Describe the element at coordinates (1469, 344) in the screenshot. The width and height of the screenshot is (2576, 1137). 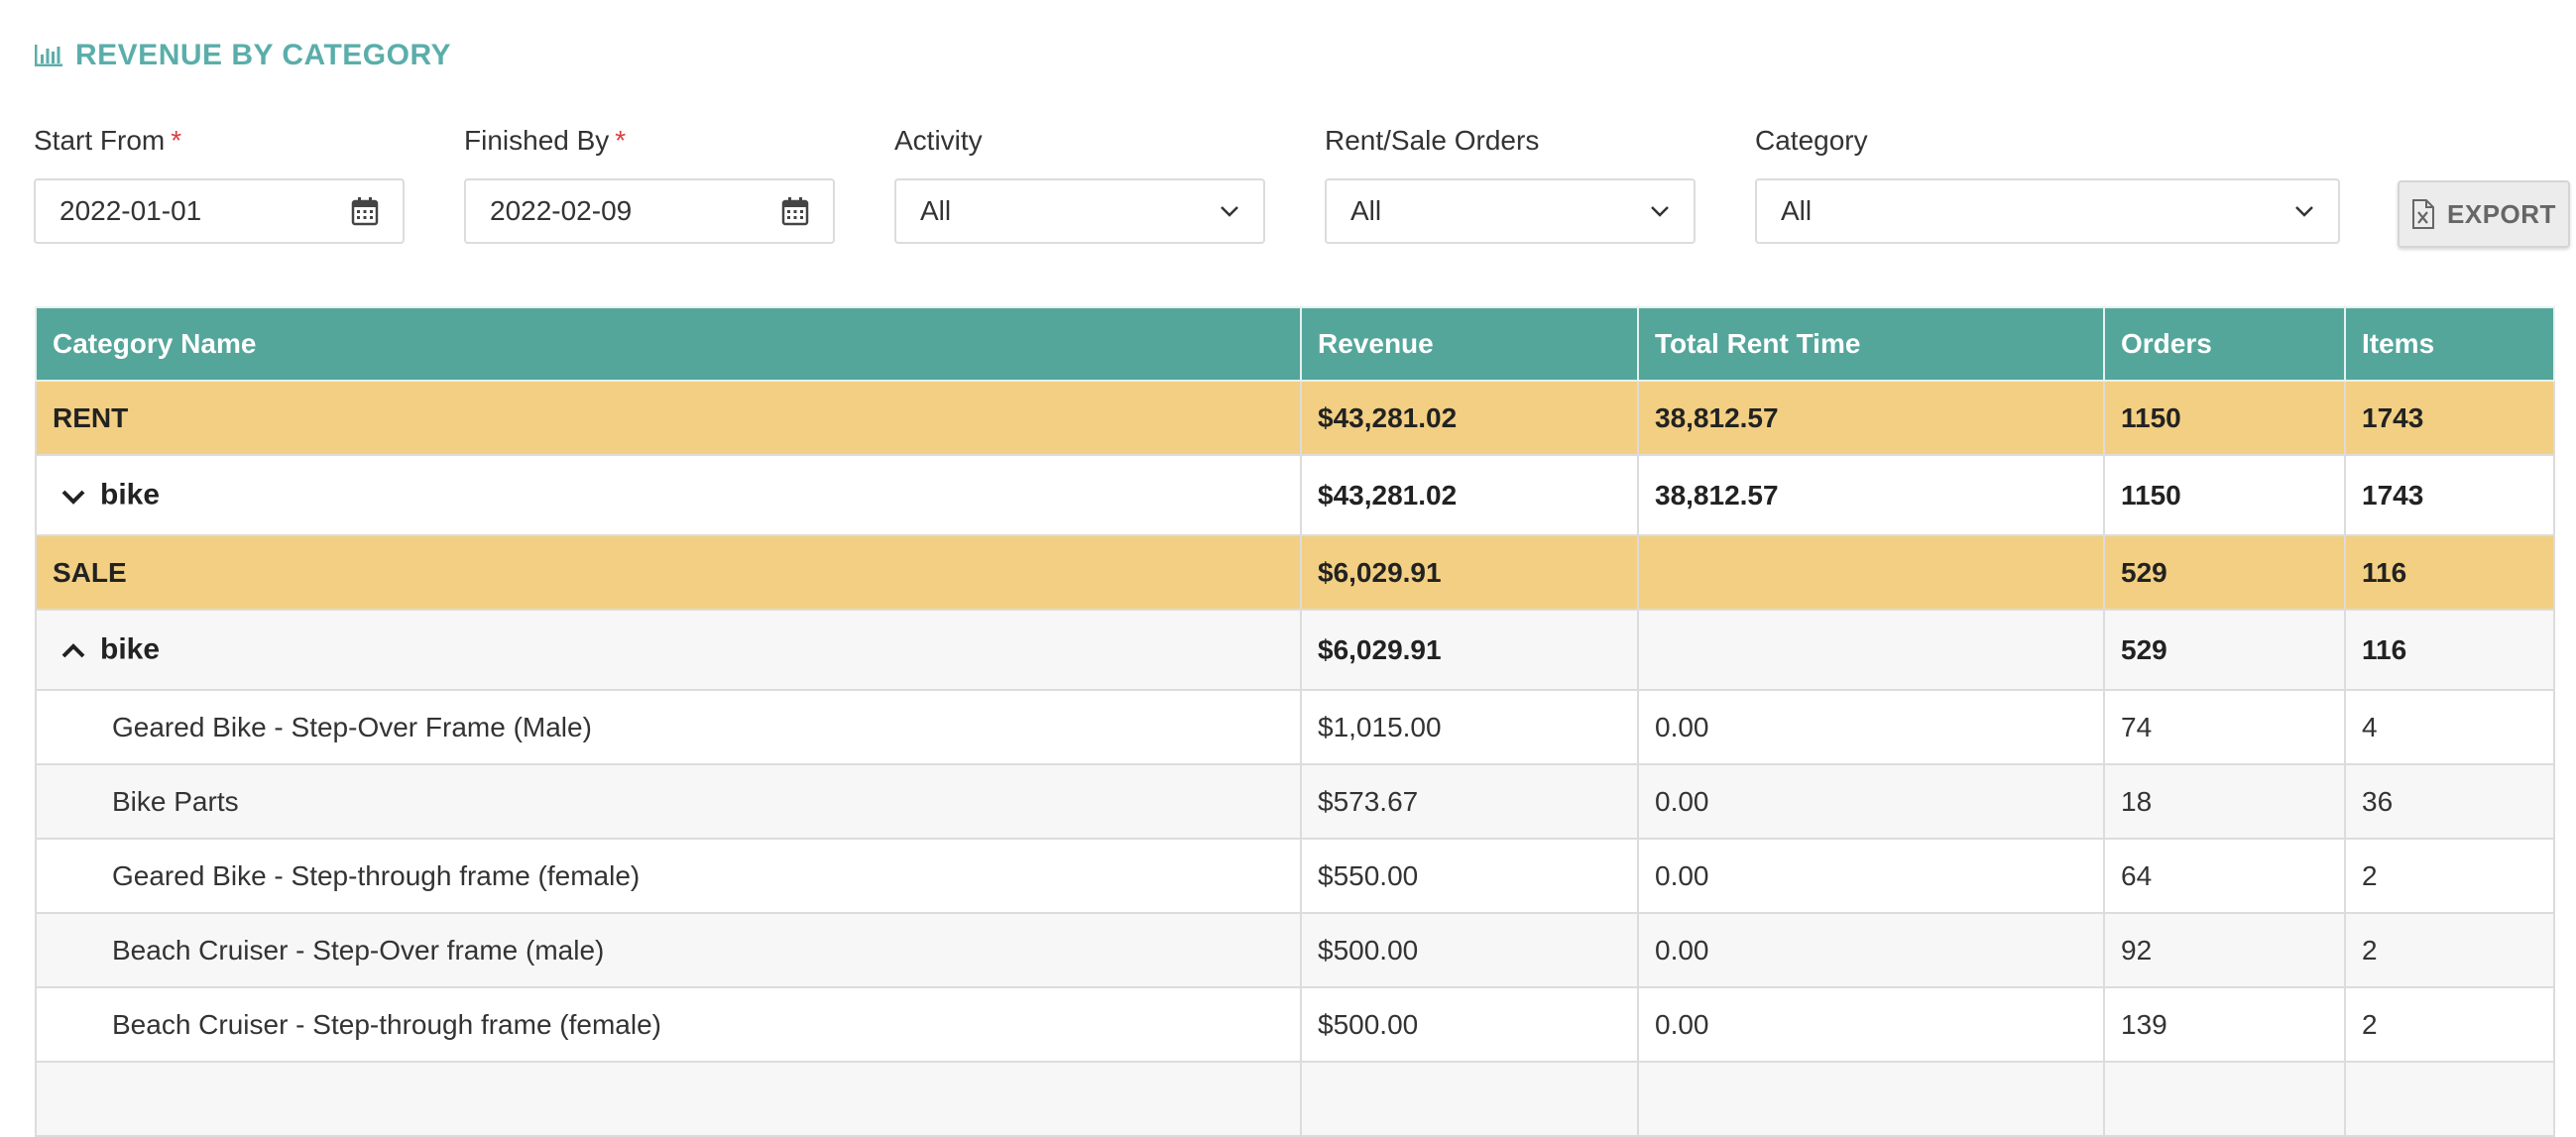
I see `column-header-revenue: Revenue` at that location.